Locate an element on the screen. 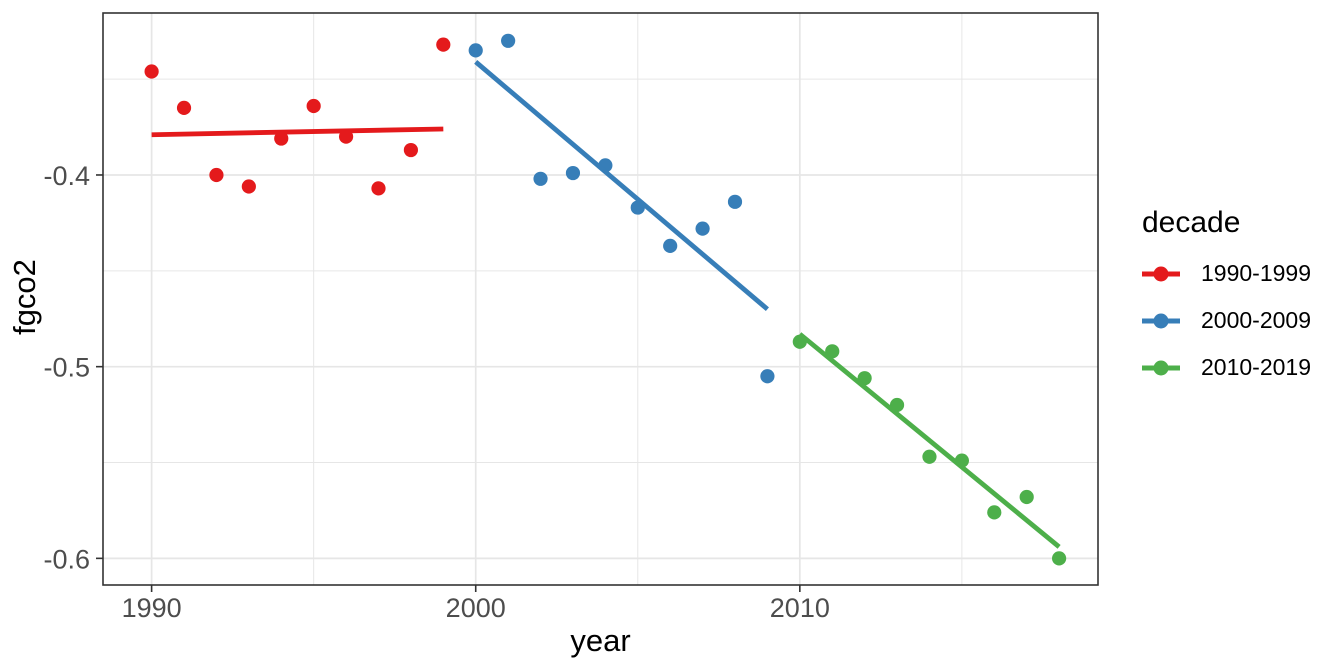 The width and height of the screenshot is (1344, 672). trend-line-2010-2019 is located at coordinates (929, 440).